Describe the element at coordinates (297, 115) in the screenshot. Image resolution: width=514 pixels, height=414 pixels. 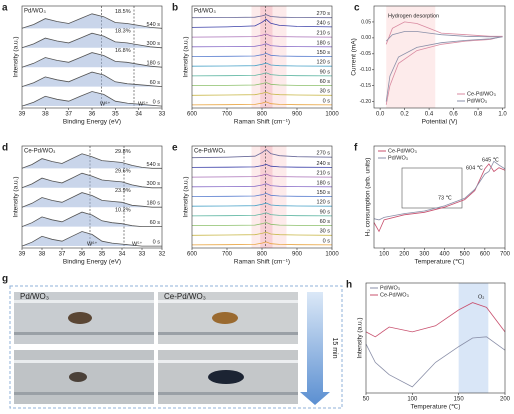
I see `x-tick-label: 900` at that location.